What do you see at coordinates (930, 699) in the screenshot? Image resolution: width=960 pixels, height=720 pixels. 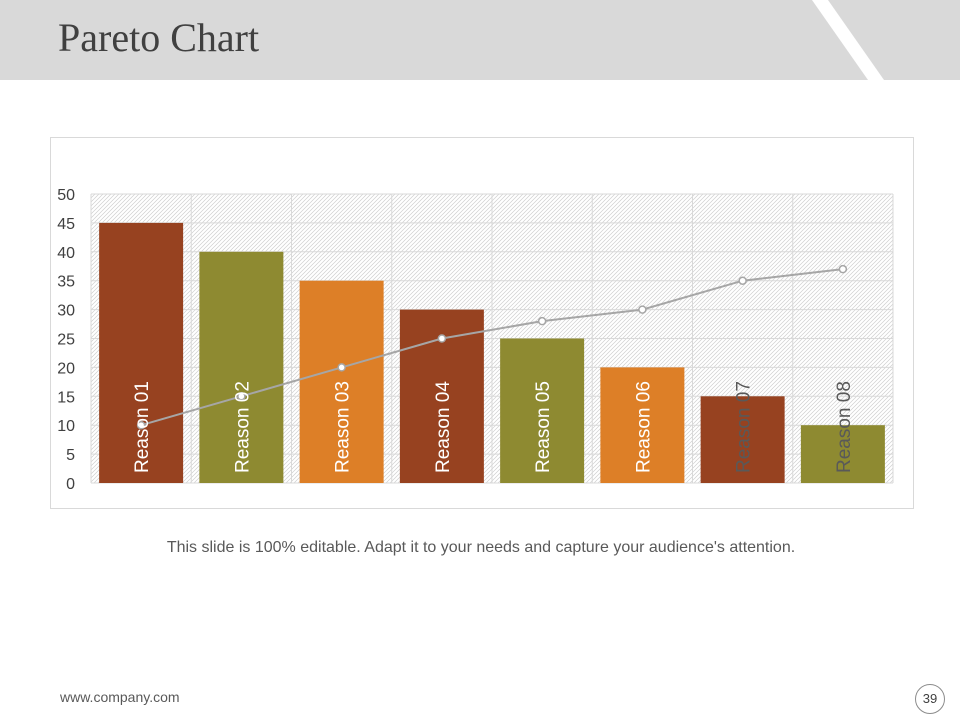 I see `page-number-badge: 39` at bounding box center [930, 699].